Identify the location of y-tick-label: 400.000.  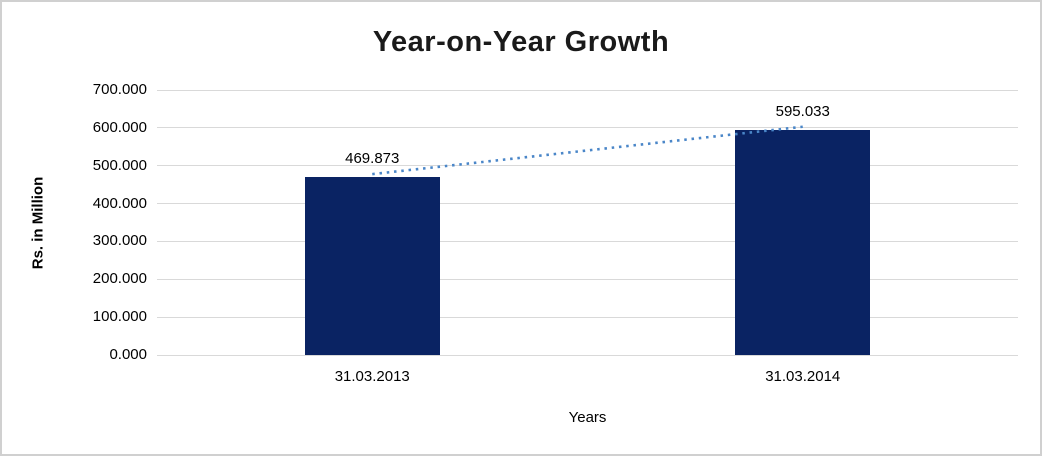
(119, 203).